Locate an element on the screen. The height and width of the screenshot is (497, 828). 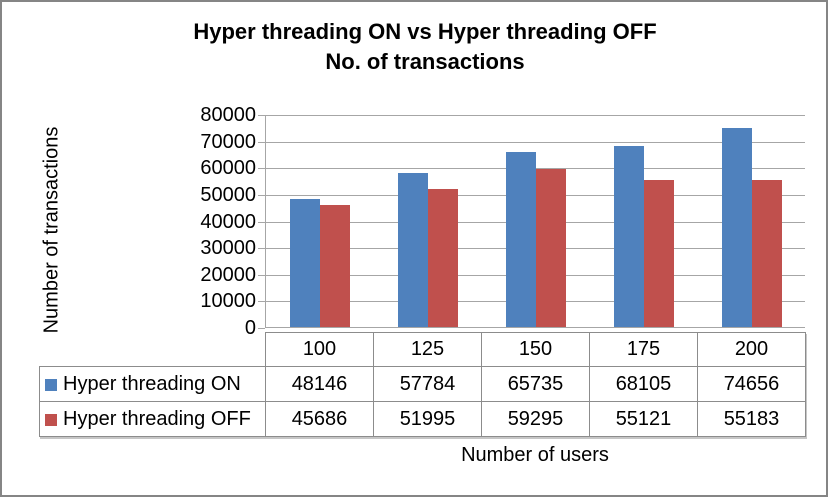
category-header-row: 100 125 150 175 200 is located at coordinates (423, 349).